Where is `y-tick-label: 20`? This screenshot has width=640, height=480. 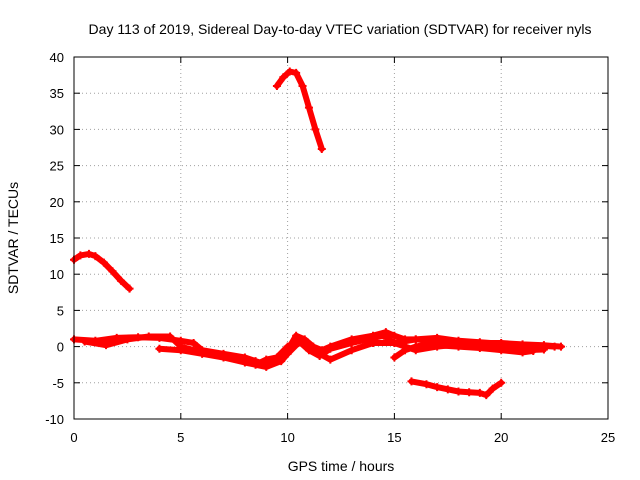
y-tick-label: 20 is located at coordinates (57, 202).